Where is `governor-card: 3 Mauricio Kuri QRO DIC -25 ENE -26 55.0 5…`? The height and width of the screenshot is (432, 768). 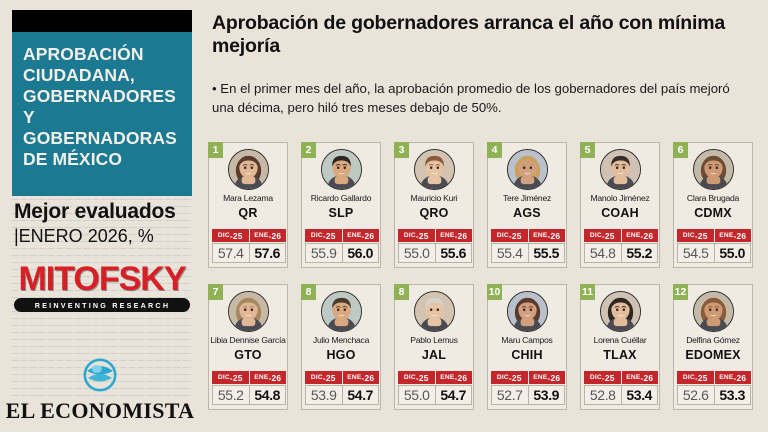 governor-card: 3 Mauricio Kuri QRO DIC -25 ENE -26 55.0 5… is located at coordinates (434, 205).